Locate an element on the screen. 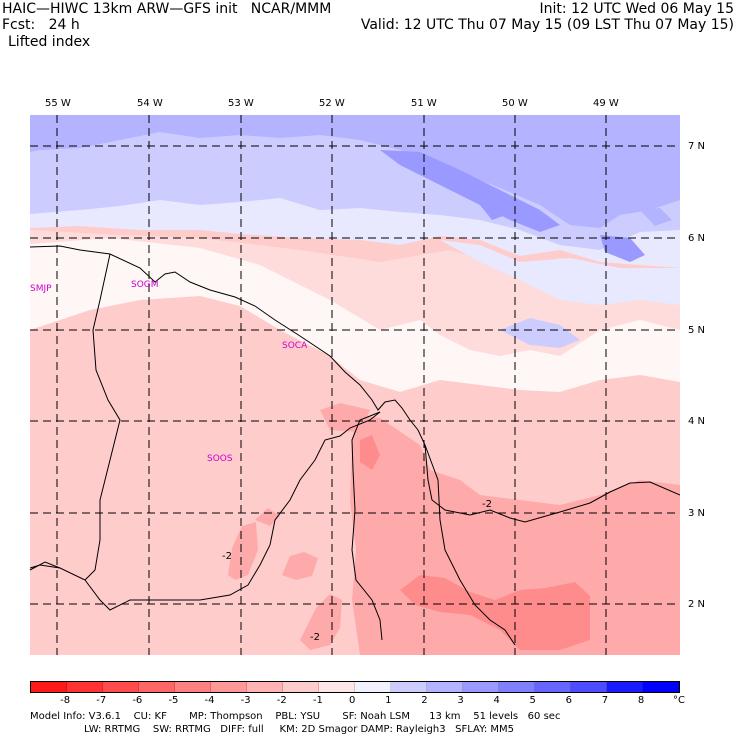 The width and height of the screenshot is (740, 740). station-soca: SOCA is located at coordinates (295, 346).